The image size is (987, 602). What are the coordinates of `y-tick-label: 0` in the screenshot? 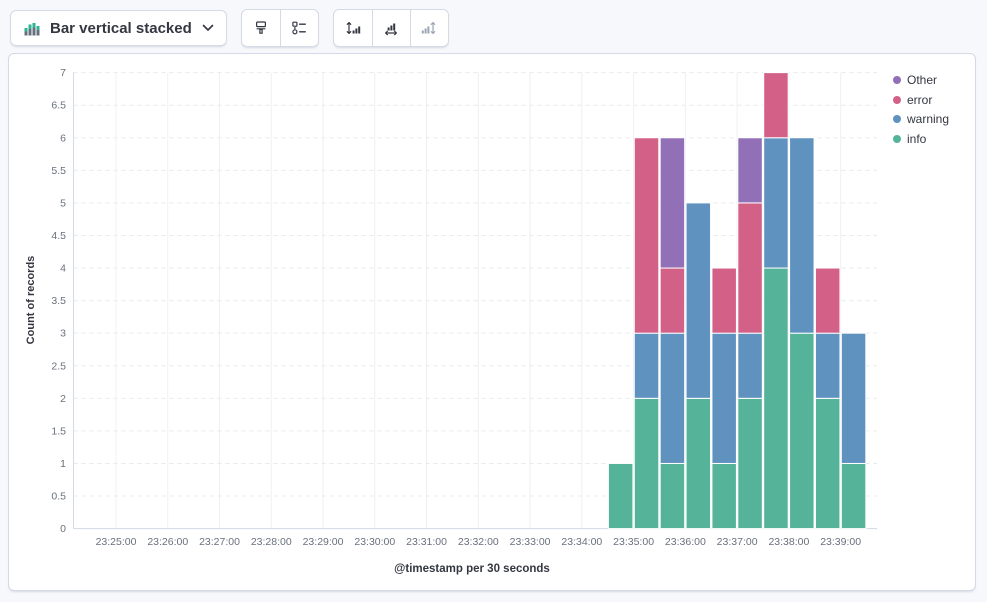 It's located at (63, 529).